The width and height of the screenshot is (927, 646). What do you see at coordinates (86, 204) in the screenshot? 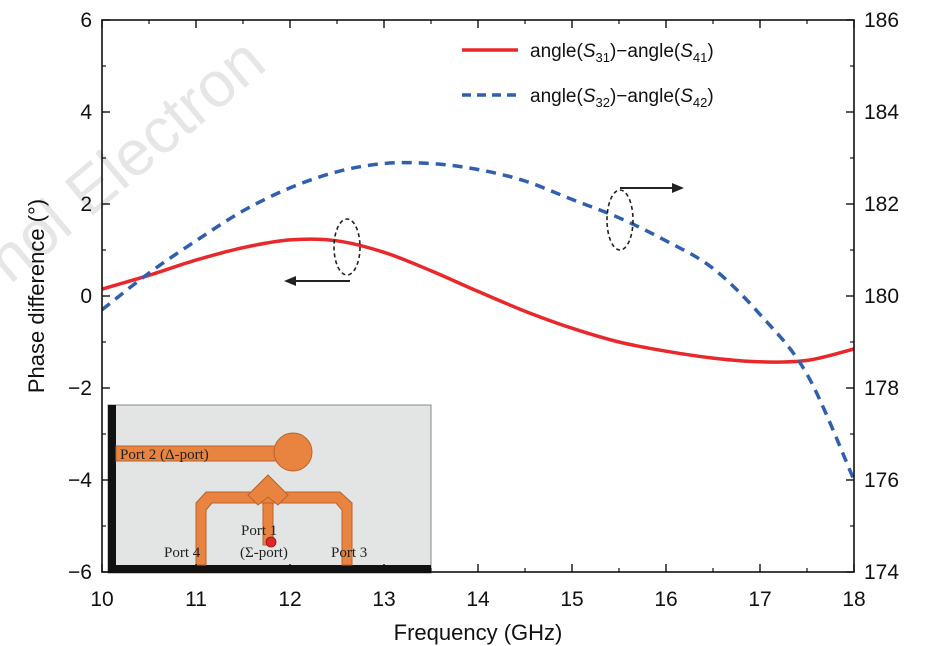
I see `y-tick-label: 2` at bounding box center [86, 204].